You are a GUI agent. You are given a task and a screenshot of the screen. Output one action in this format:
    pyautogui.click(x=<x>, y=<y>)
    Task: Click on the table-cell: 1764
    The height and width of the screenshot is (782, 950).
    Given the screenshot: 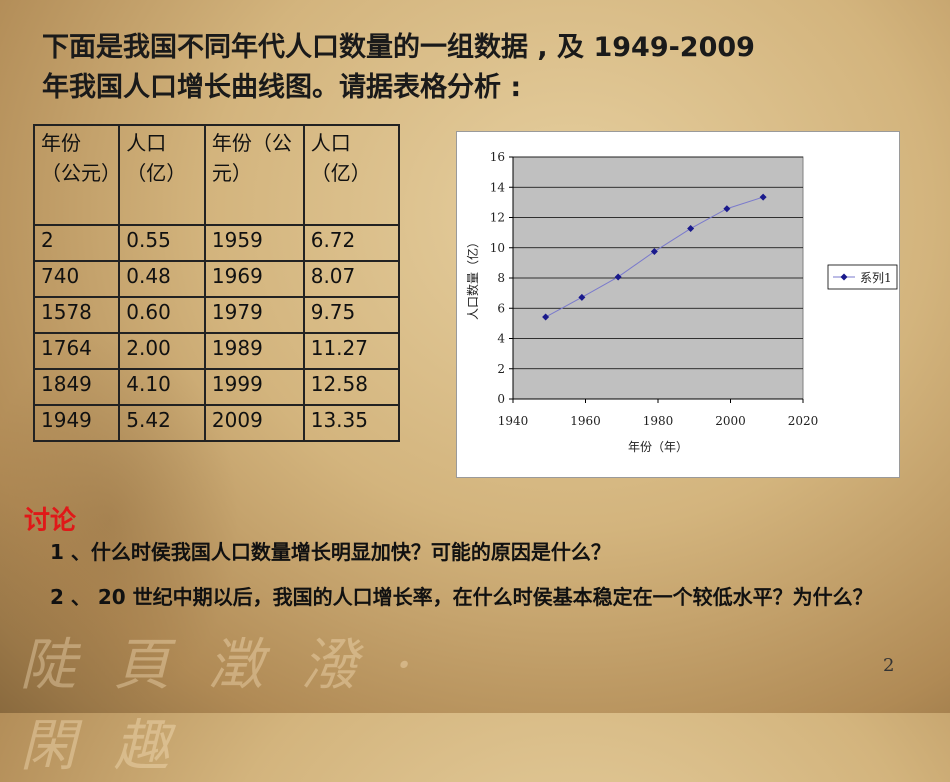 What is the action you would take?
    pyautogui.click(x=76, y=351)
    